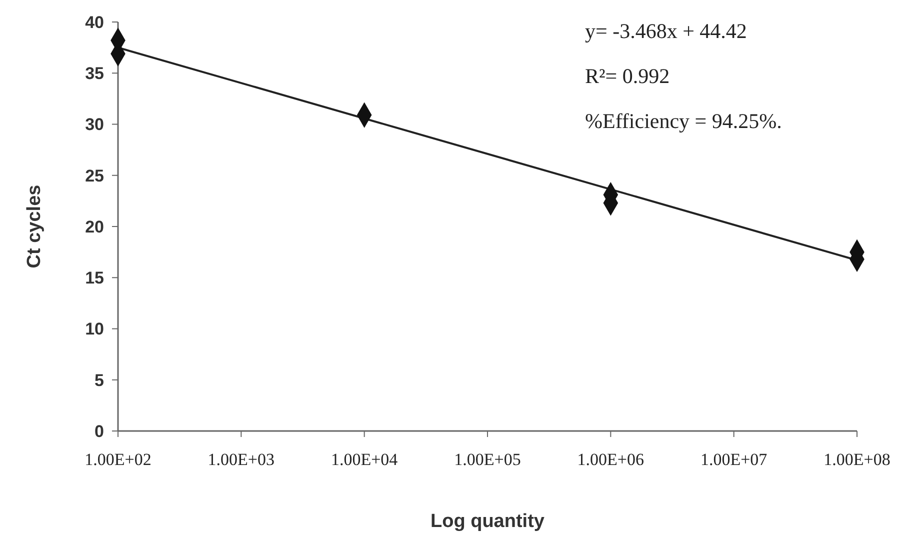 The image size is (915, 544). I want to click on y-tick-label: 10, so click(94, 329).